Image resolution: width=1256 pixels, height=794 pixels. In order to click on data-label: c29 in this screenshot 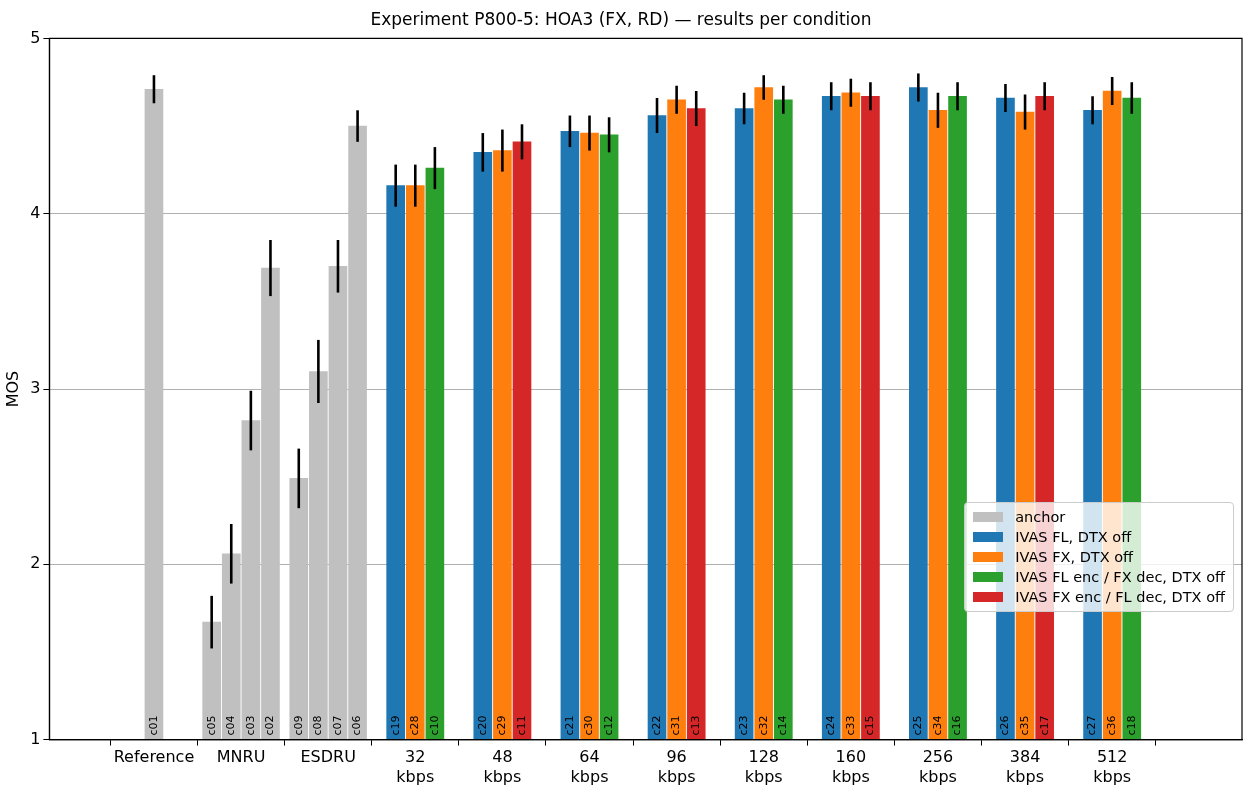, I will do `click(502, 725)`.